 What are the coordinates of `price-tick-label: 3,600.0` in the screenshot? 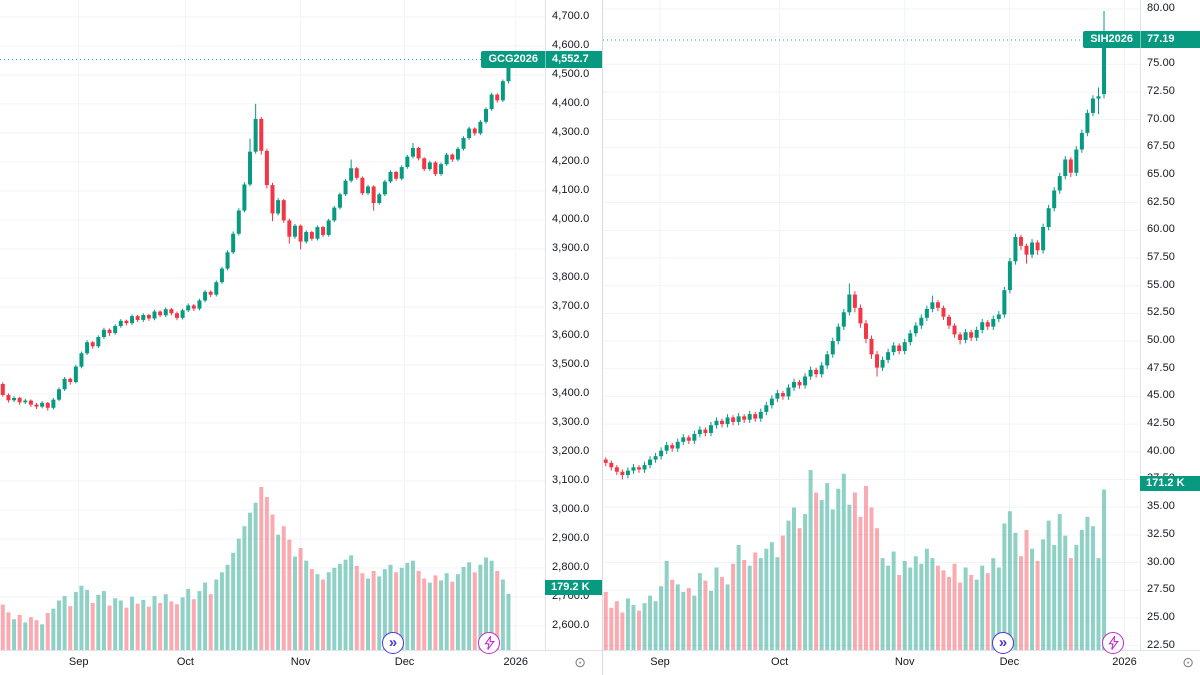 It's located at (571, 334).